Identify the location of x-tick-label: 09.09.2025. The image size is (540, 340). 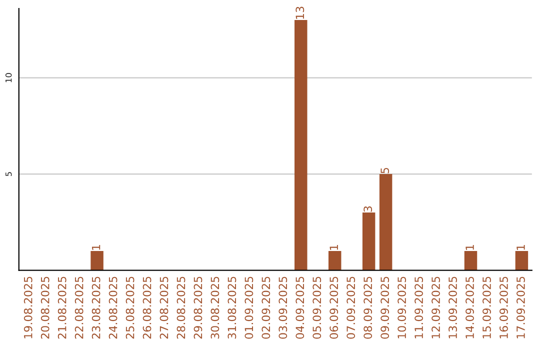
(385, 307).